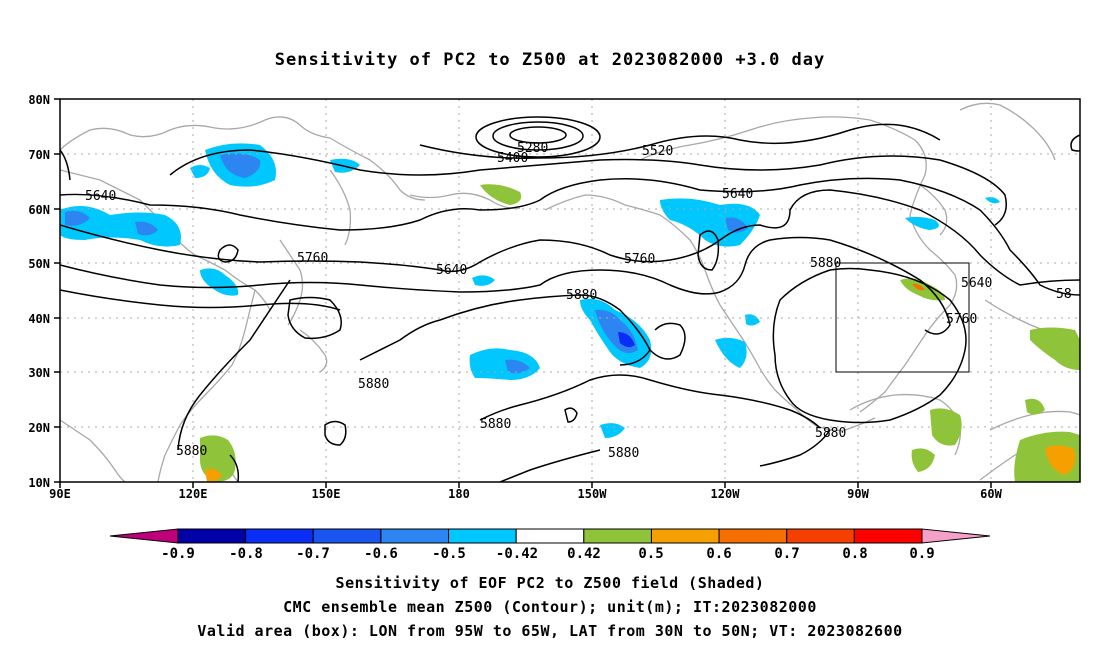 The height and width of the screenshot is (650, 1100). What do you see at coordinates (39, 483) in the screenshot?
I see `lat-label: 10N` at bounding box center [39, 483].